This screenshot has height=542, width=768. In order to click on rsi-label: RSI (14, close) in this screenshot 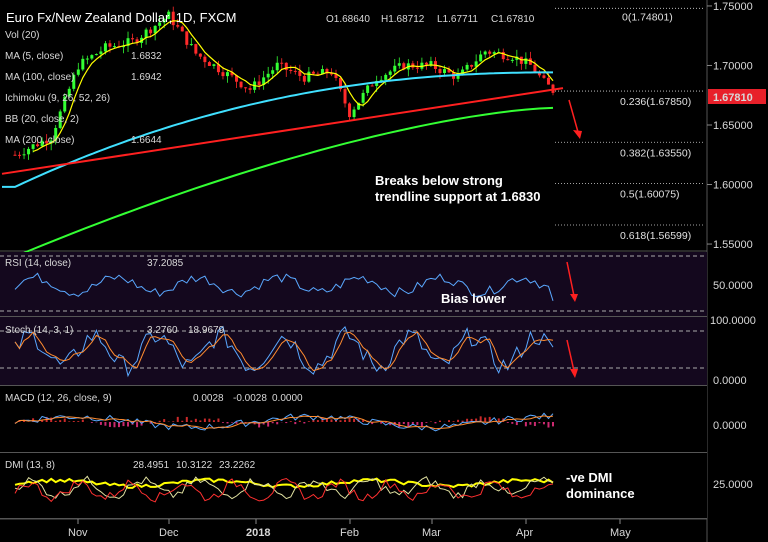, I will do `click(38, 263)`.